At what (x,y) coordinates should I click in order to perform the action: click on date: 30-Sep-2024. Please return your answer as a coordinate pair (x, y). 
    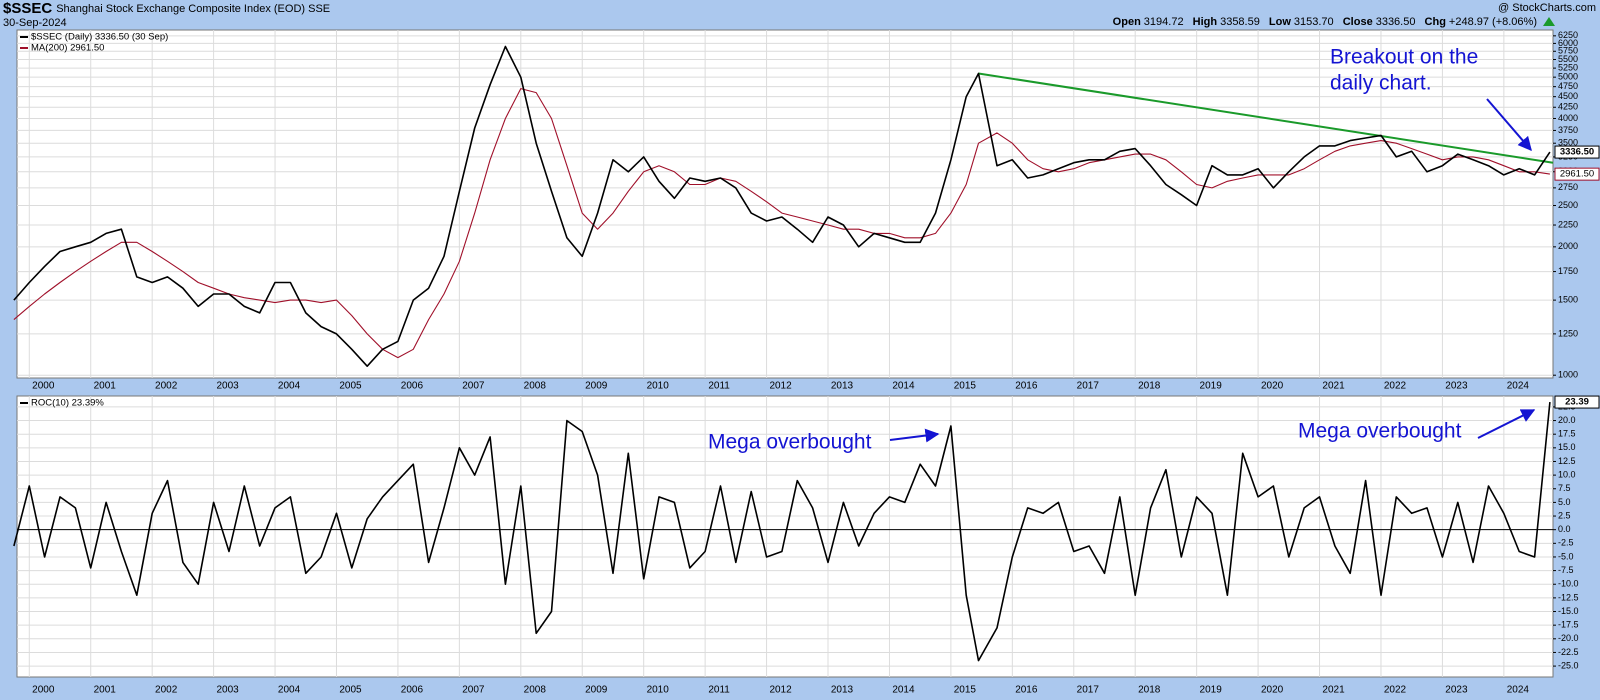
    Looking at the image, I should click on (35, 23).